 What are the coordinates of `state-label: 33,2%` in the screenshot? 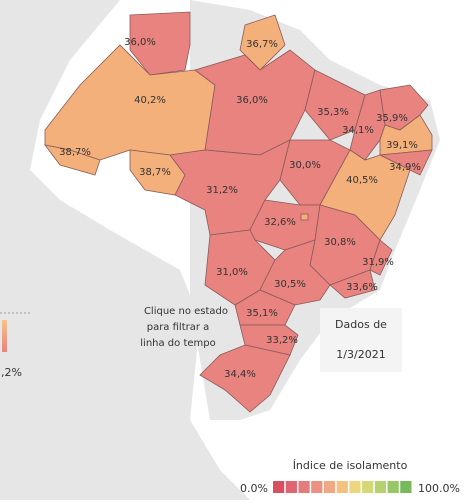 It's located at (282, 340).